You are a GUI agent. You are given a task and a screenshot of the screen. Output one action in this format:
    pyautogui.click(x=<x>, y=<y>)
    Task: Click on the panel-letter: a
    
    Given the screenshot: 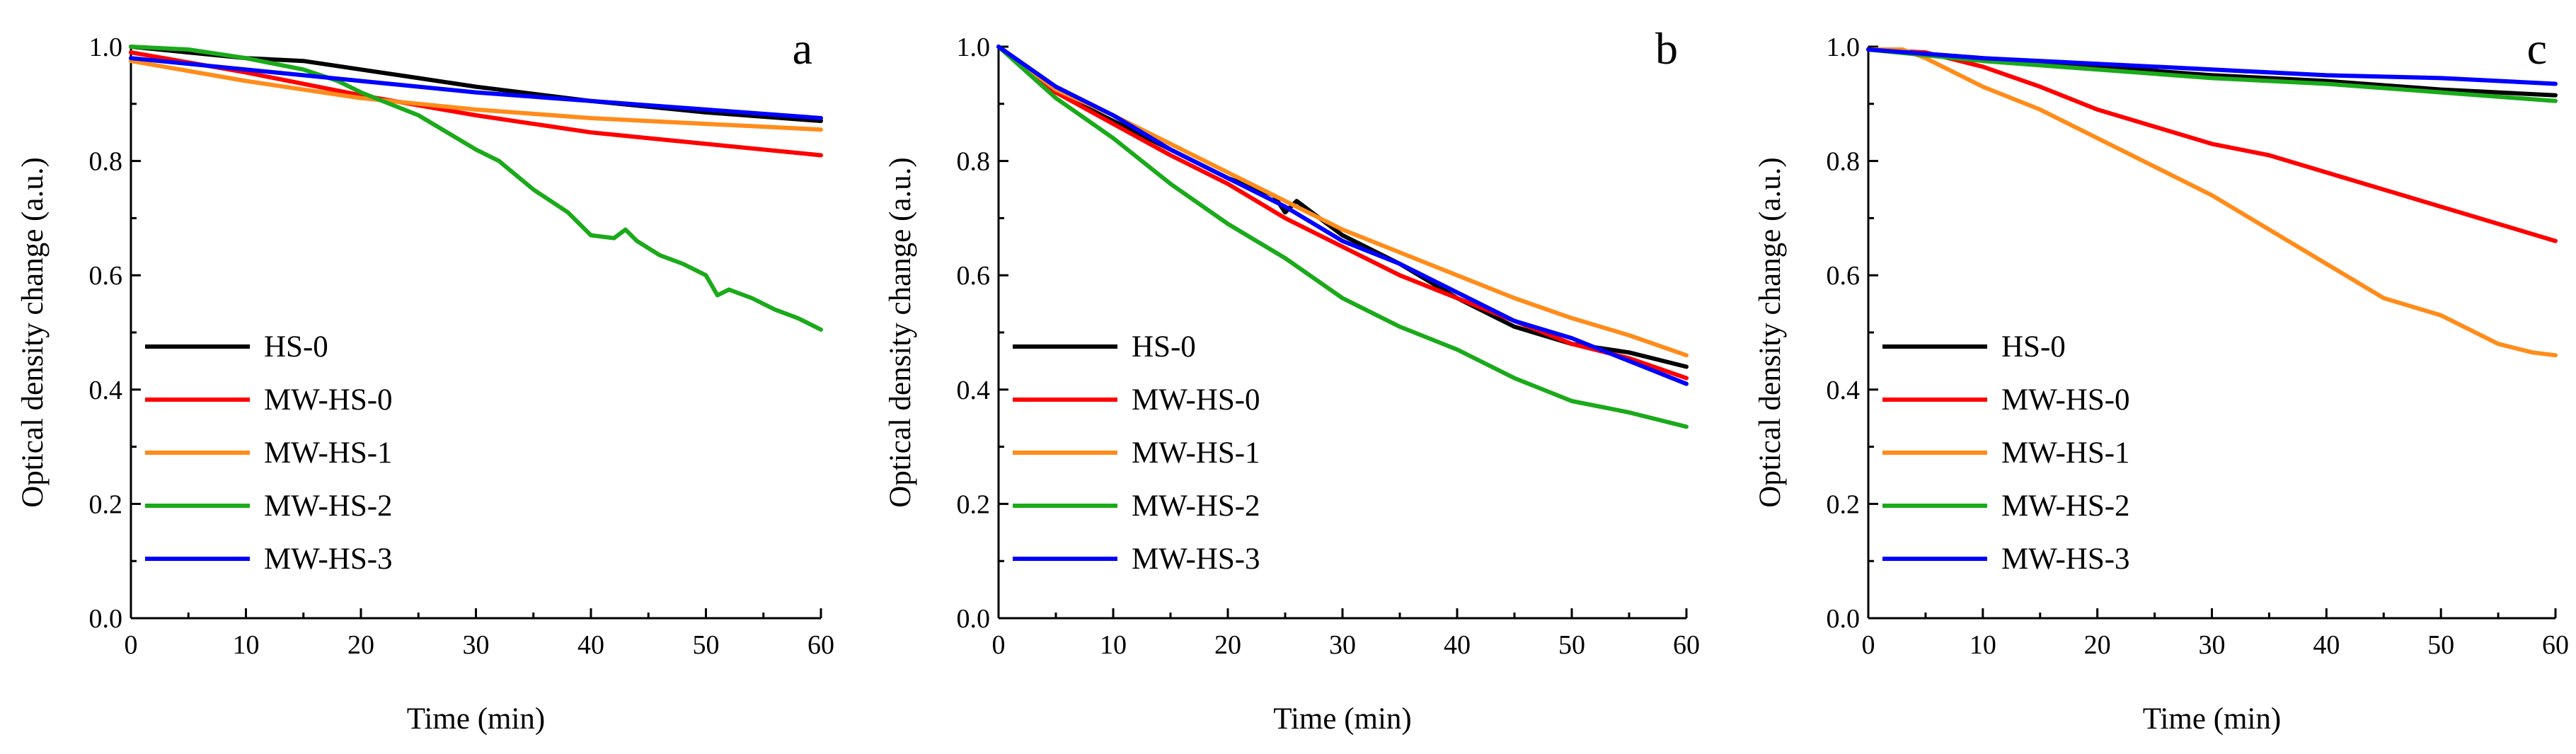 What is the action you would take?
    pyautogui.click(x=803, y=48)
    